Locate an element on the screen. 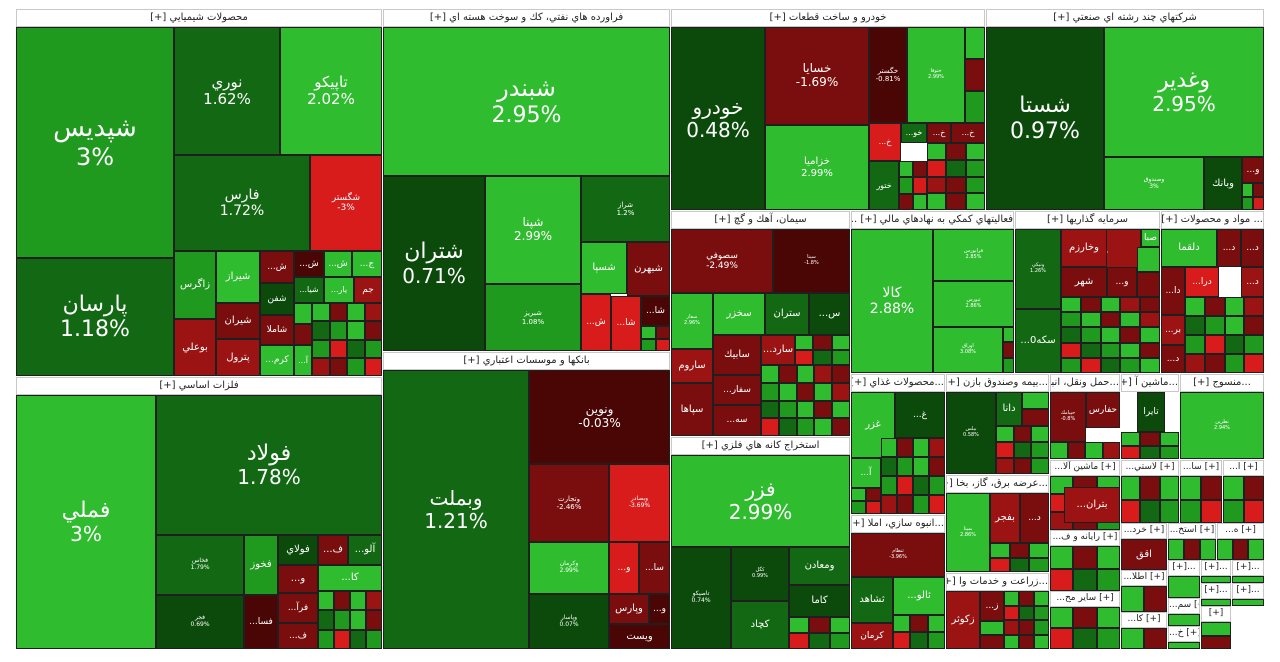 This screenshot has height=662, width=1280. stock-tile: اقق is located at coordinates (1144, 554).